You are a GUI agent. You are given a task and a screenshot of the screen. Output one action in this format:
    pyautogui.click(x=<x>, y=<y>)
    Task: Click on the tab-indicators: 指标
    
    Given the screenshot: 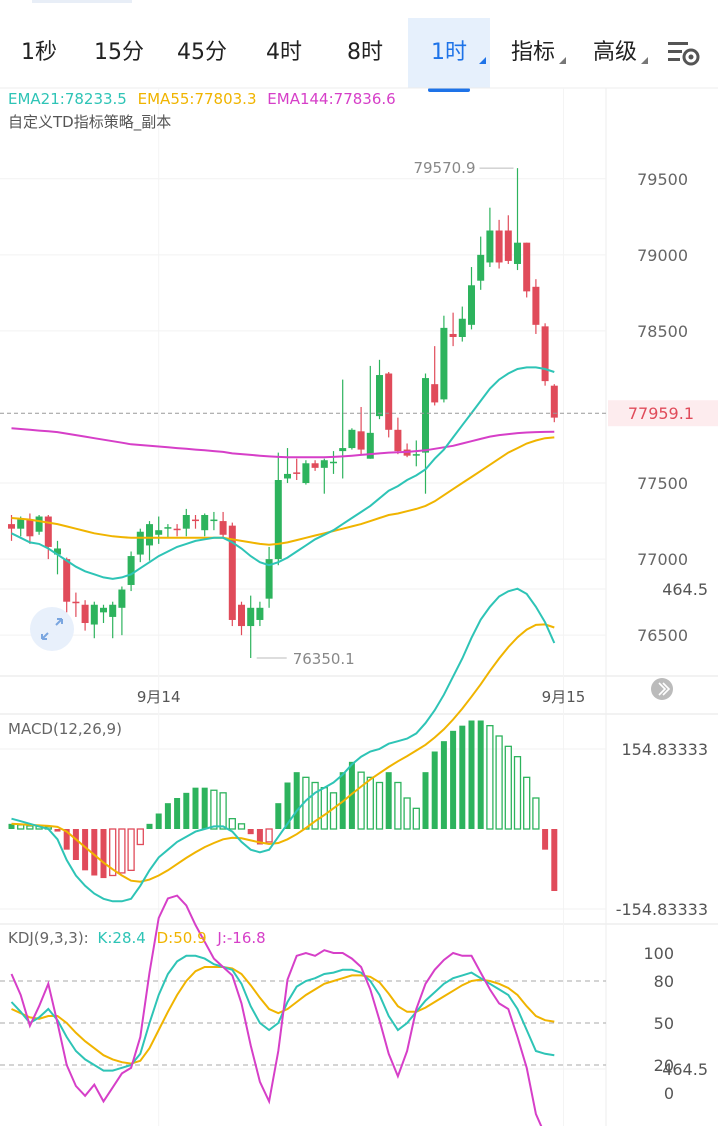 What is the action you would take?
    pyautogui.click(x=533, y=53)
    